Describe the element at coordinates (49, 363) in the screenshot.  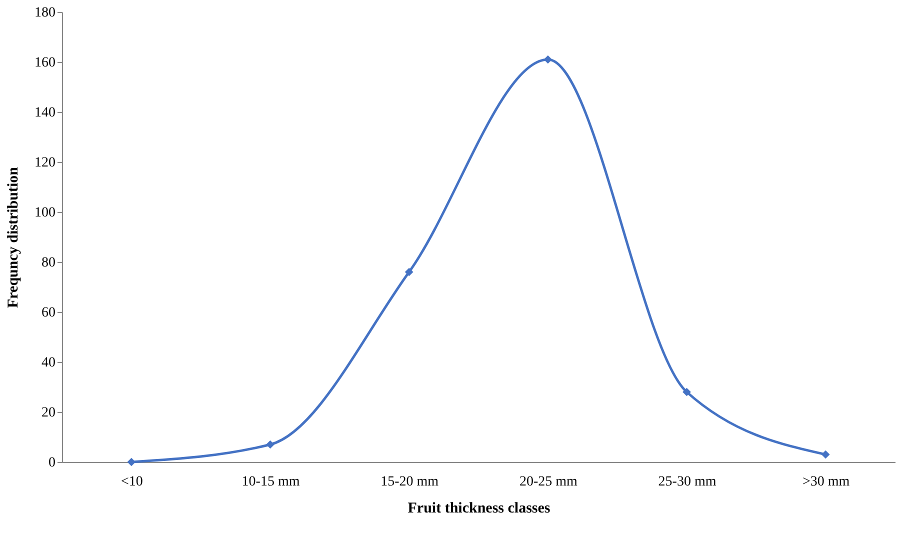
I see `y-tick-label: 40` at that location.